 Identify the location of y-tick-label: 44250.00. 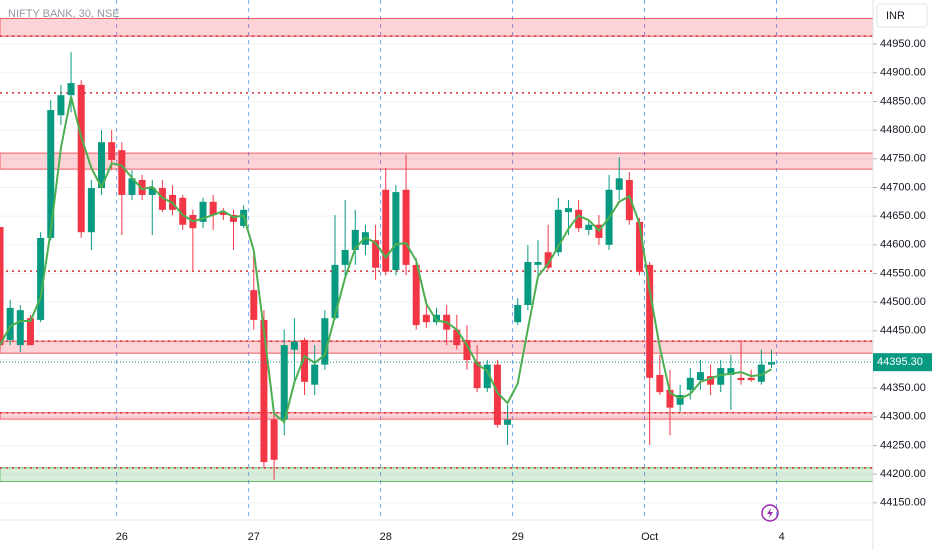
(903, 445).